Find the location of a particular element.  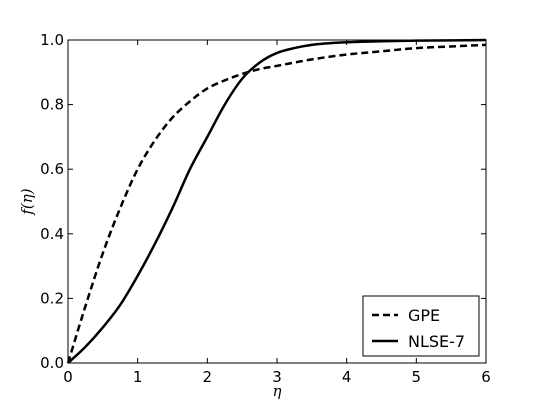

x-tick-label: 2 is located at coordinates (208, 377).